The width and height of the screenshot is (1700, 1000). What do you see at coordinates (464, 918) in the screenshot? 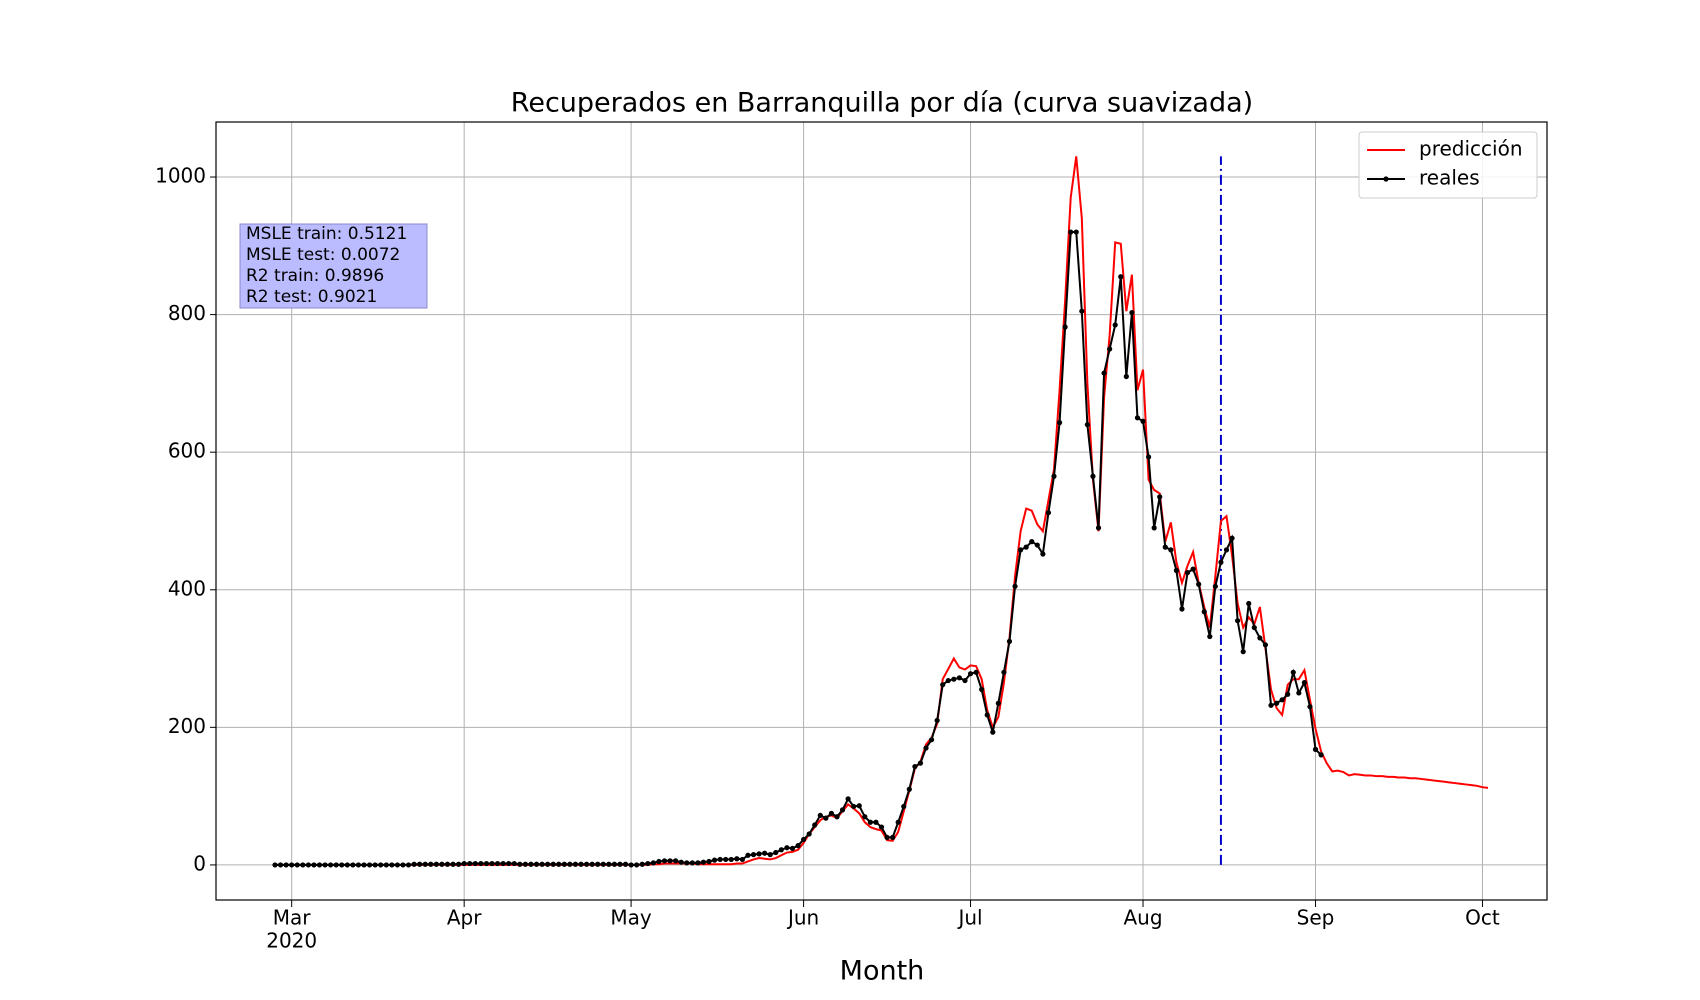
I see `x-tick-label: Apr` at bounding box center [464, 918].